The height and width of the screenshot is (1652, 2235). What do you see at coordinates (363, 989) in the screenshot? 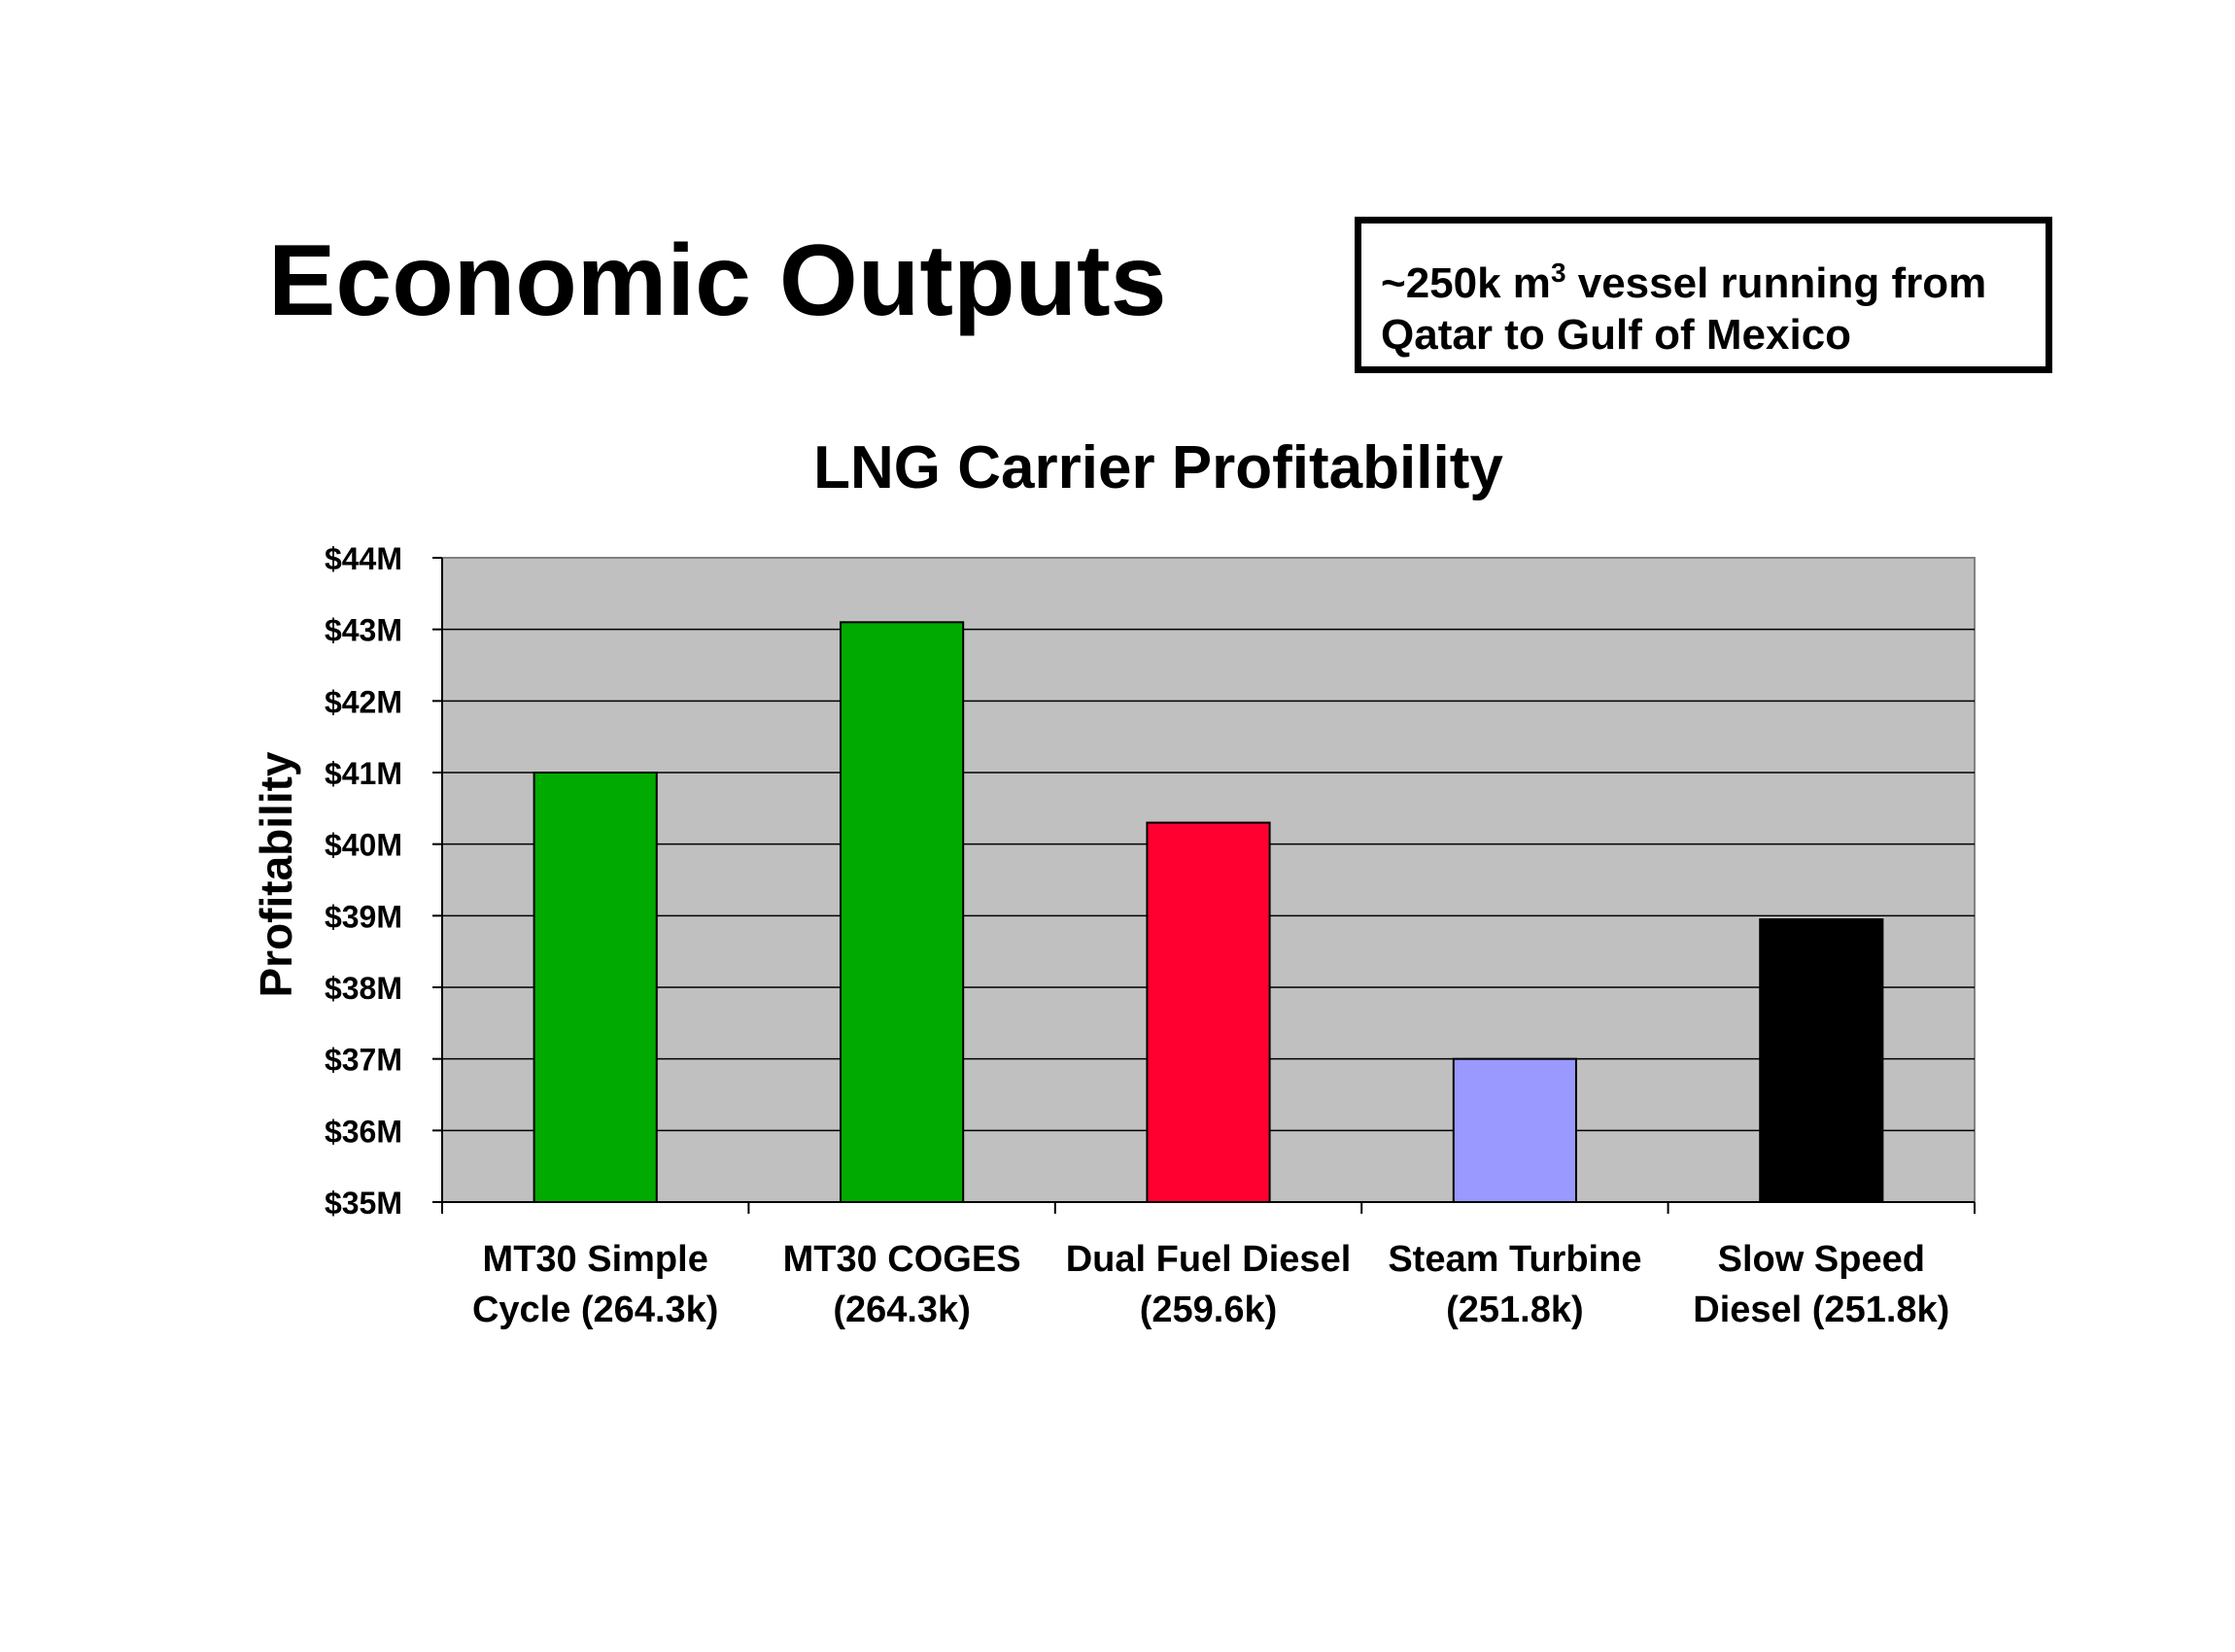
I see `y-tick-label: $38M` at bounding box center [363, 989].